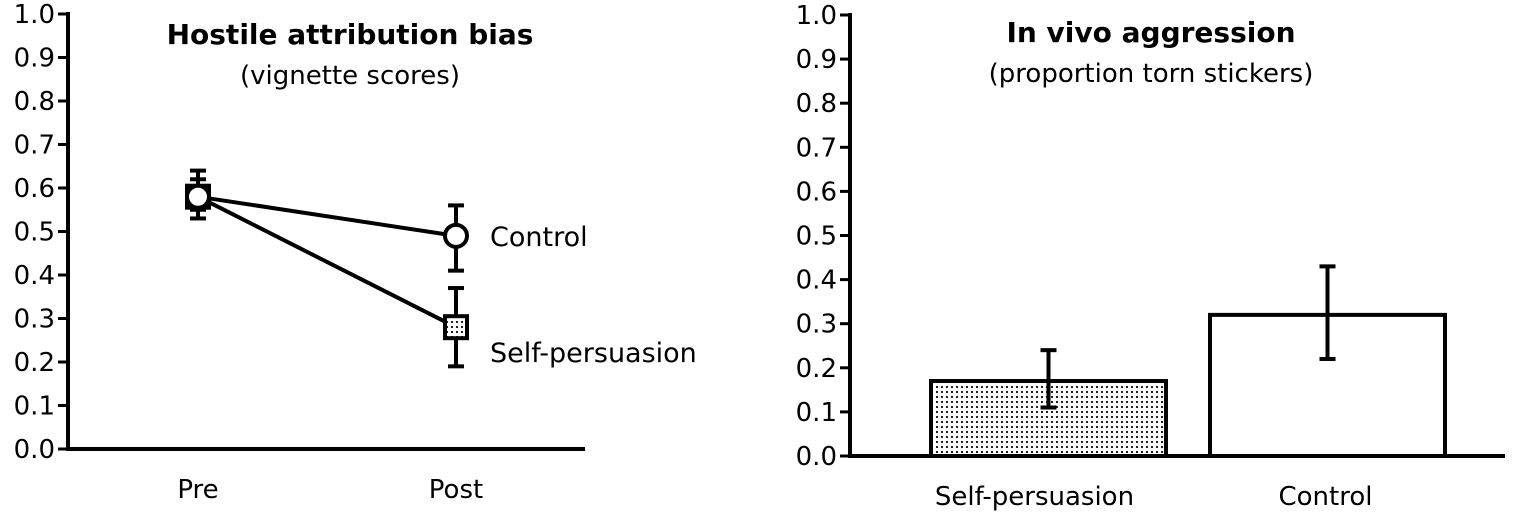 Image resolution: width=1520 pixels, height=516 pixels. I want to click on bar-chart-subtitle: (proportion torn stickers), so click(1151, 74).